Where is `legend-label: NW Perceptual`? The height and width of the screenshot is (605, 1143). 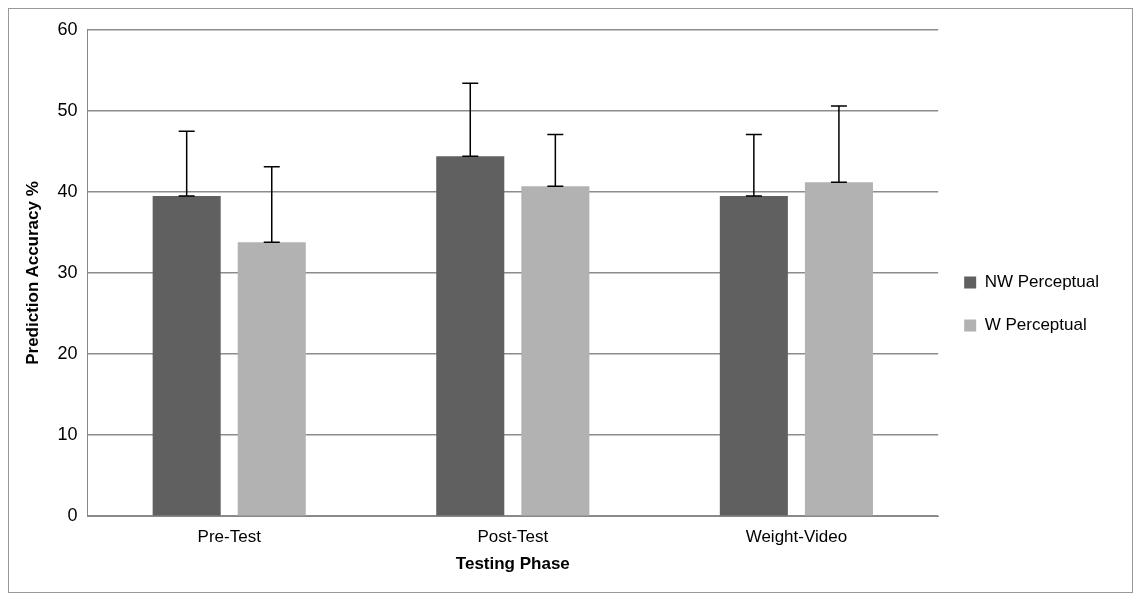
legend-label: NW Perceptual is located at coordinates (1042, 282).